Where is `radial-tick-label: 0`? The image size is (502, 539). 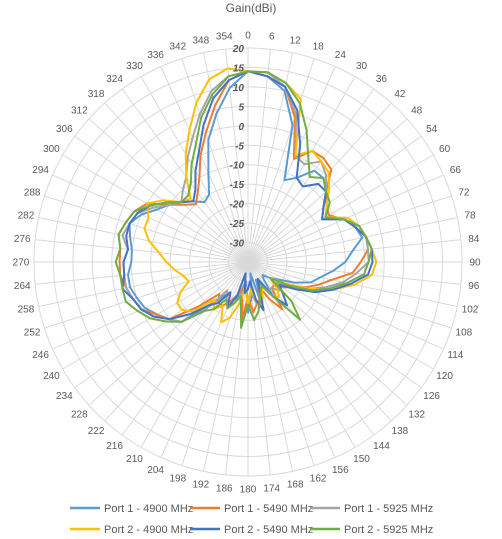
radial-tick-label: 0 is located at coordinates (241, 127).